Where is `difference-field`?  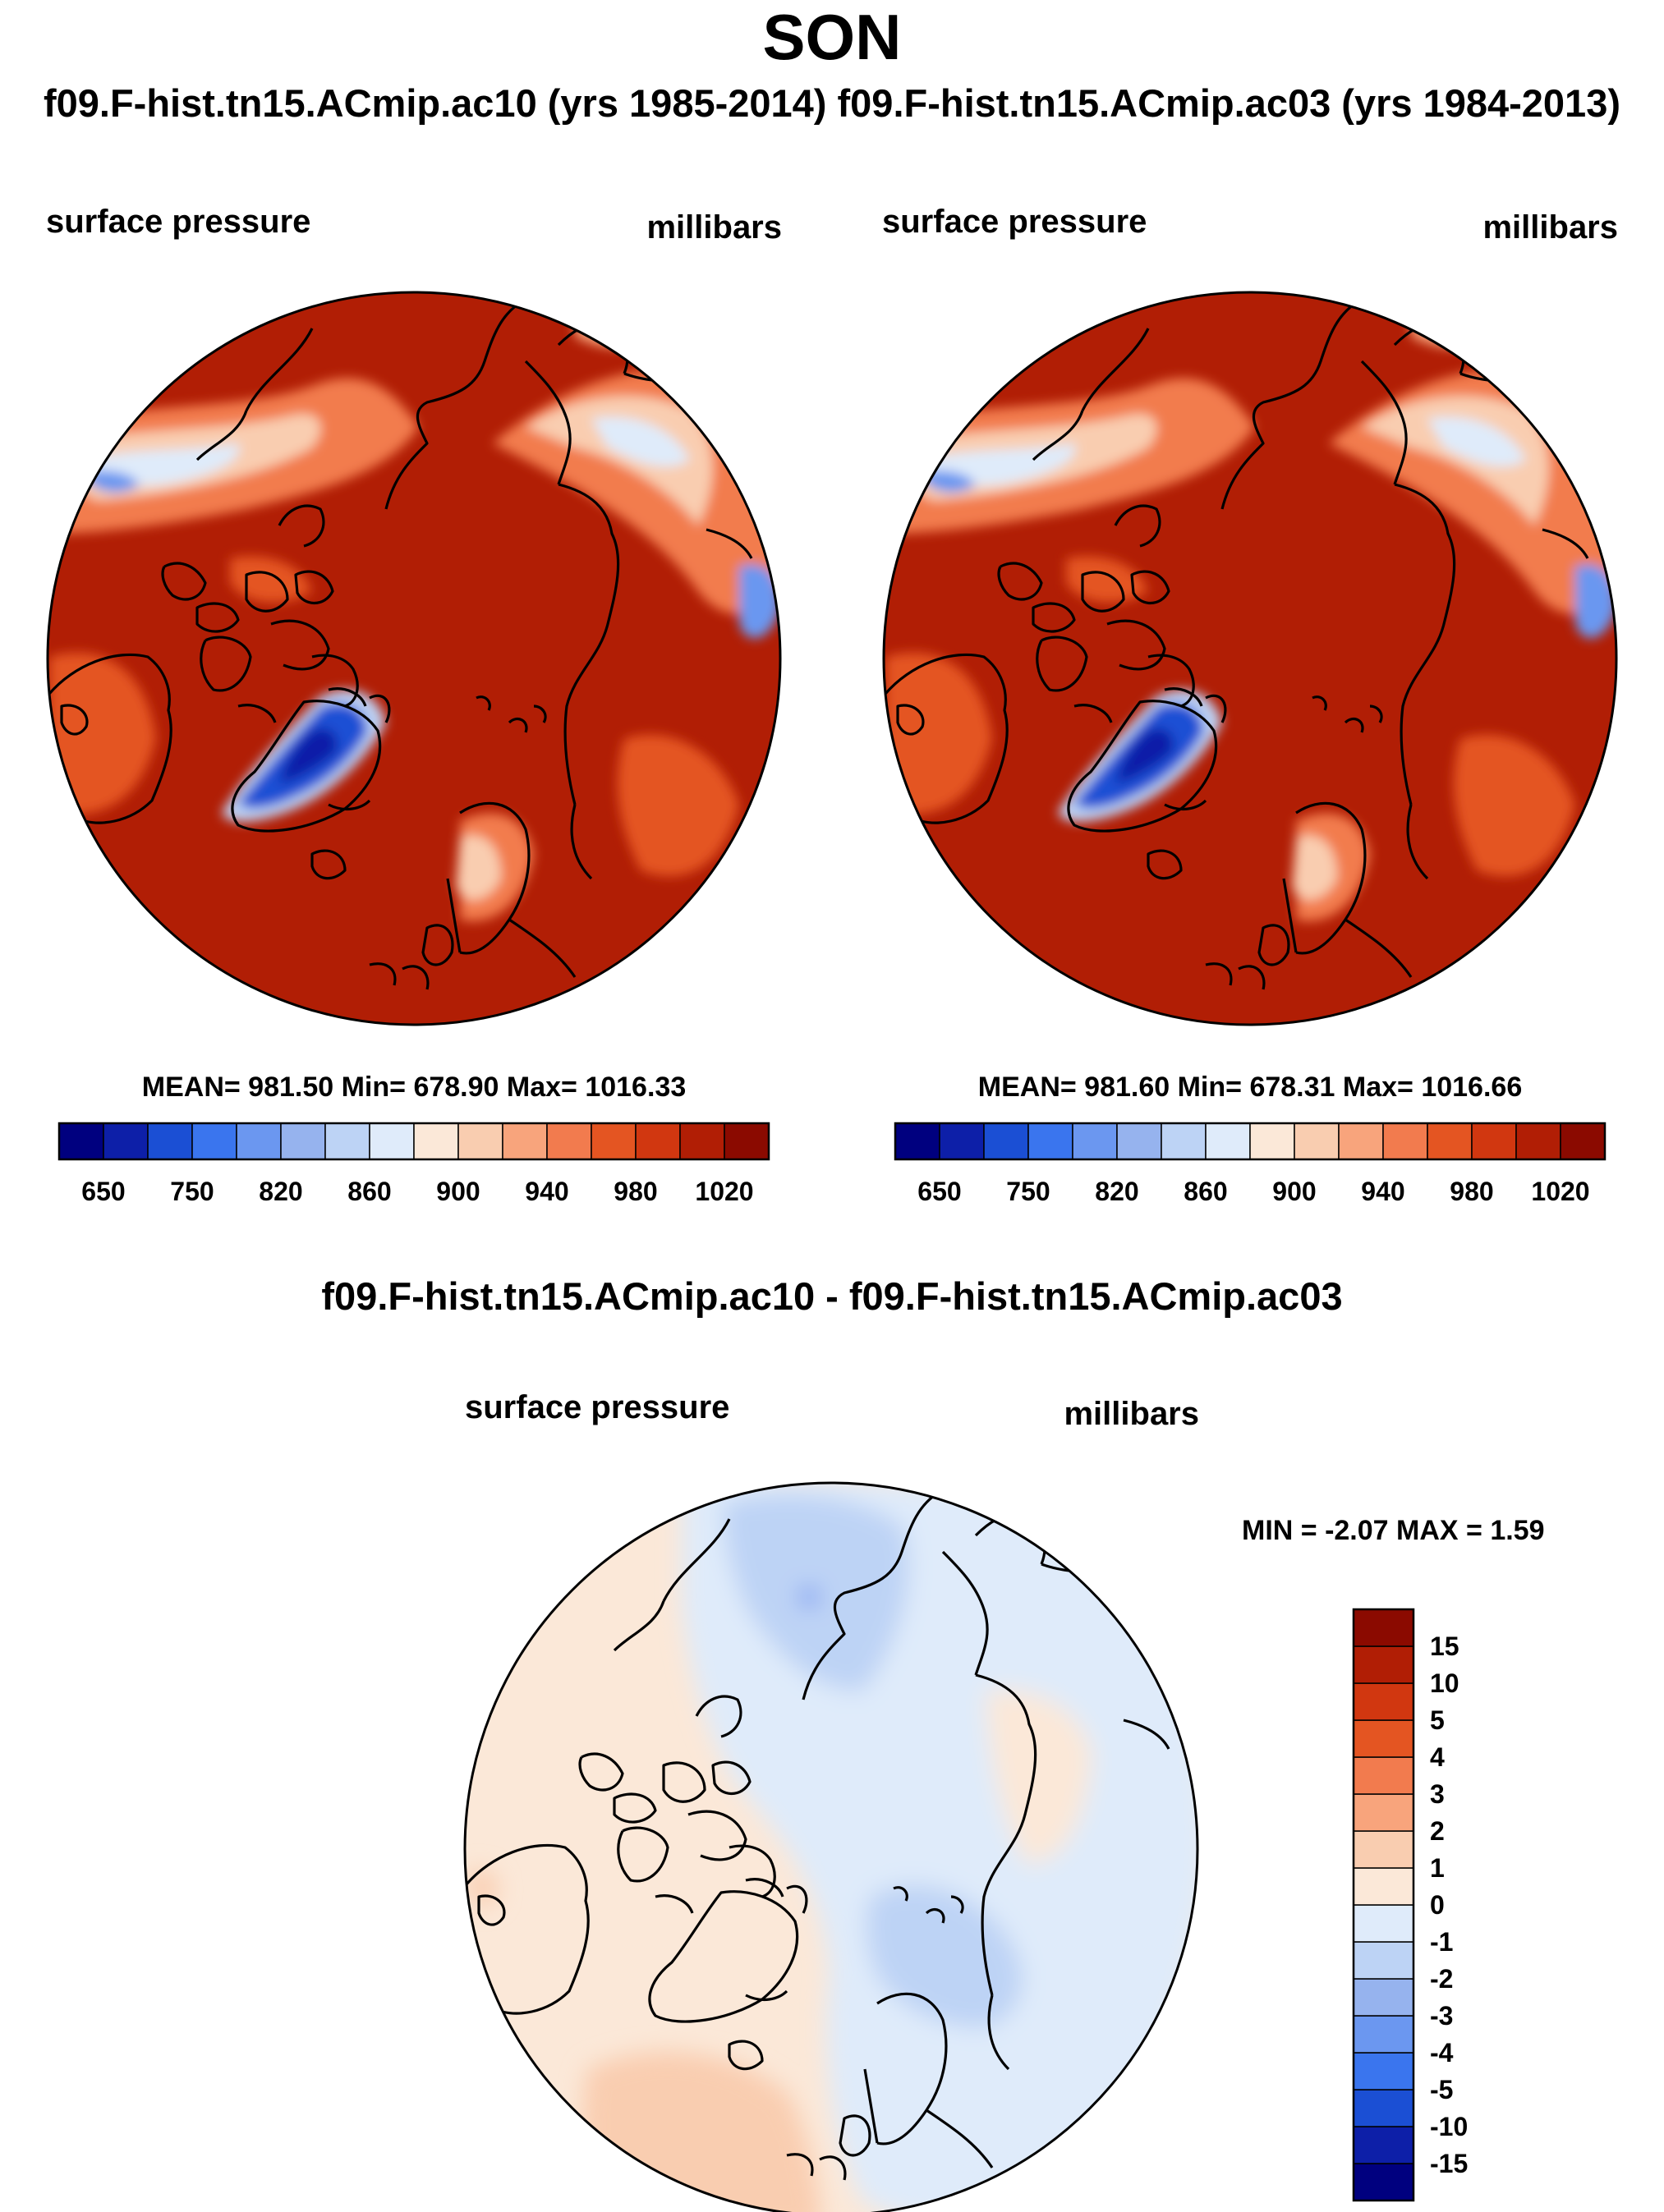 difference-field is located at coordinates (831, 1847).